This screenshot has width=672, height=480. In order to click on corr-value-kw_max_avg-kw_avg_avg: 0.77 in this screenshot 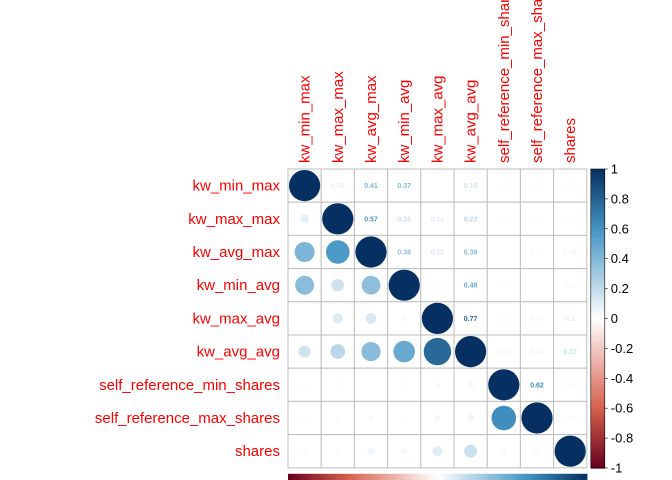, I will do `click(471, 319)`.